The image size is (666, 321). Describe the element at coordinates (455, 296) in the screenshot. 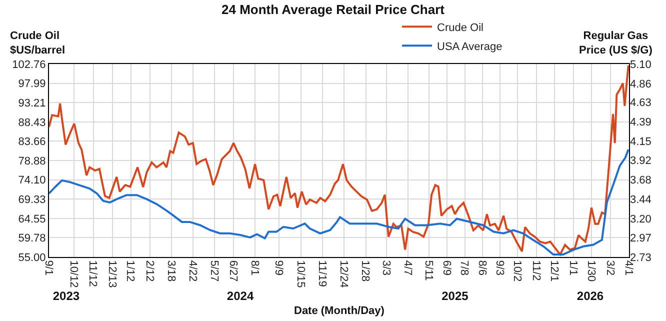

I see `x2-tick-label: 2025` at that location.